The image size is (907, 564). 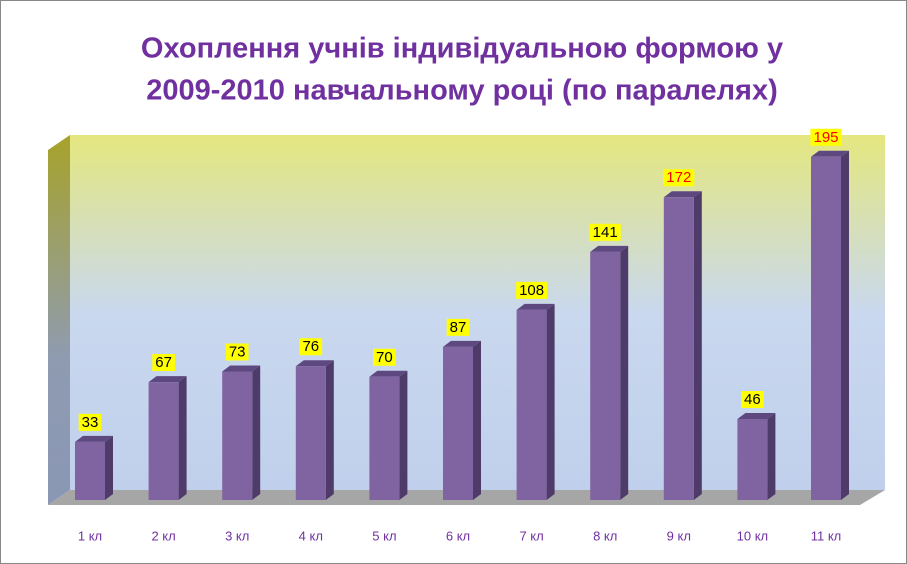 I want to click on data-label: 73, so click(x=237, y=351).